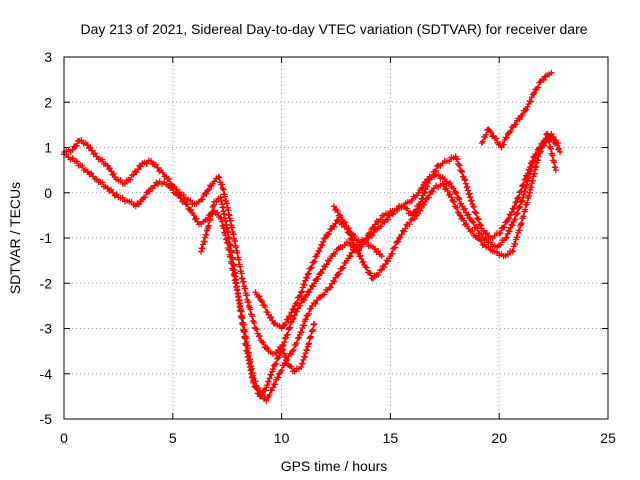  I want to click on x-tick-label: 25, so click(608, 438).